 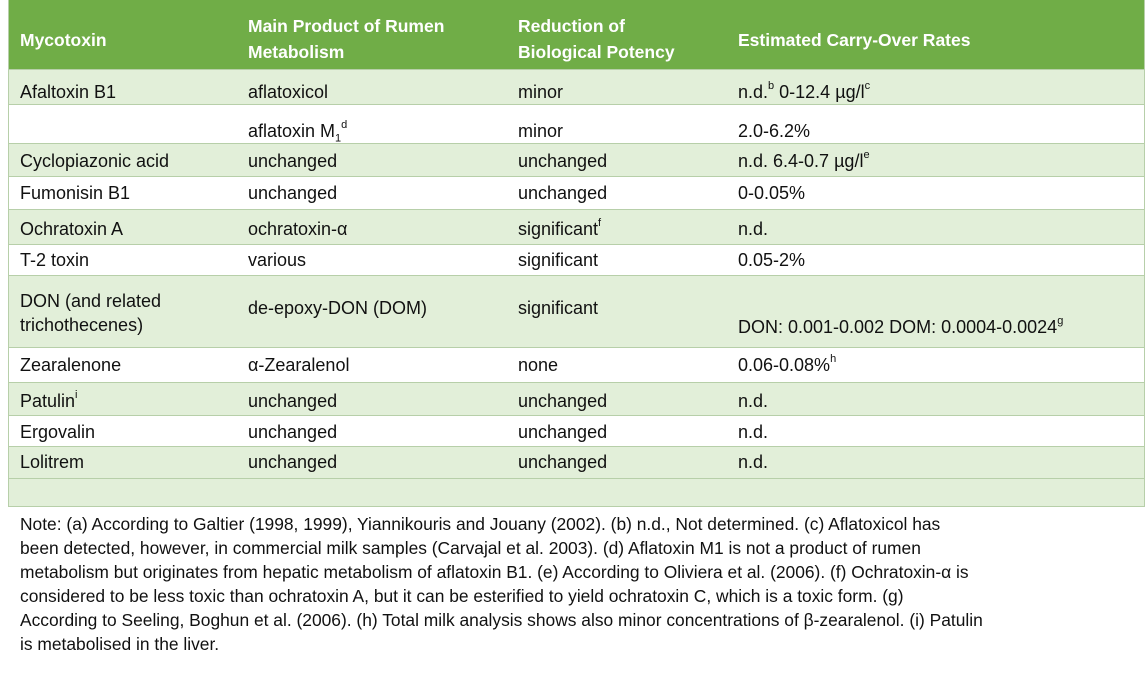 What do you see at coordinates (1060, 321) in the screenshot?
I see `footnote-marker: g` at bounding box center [1060, 321].